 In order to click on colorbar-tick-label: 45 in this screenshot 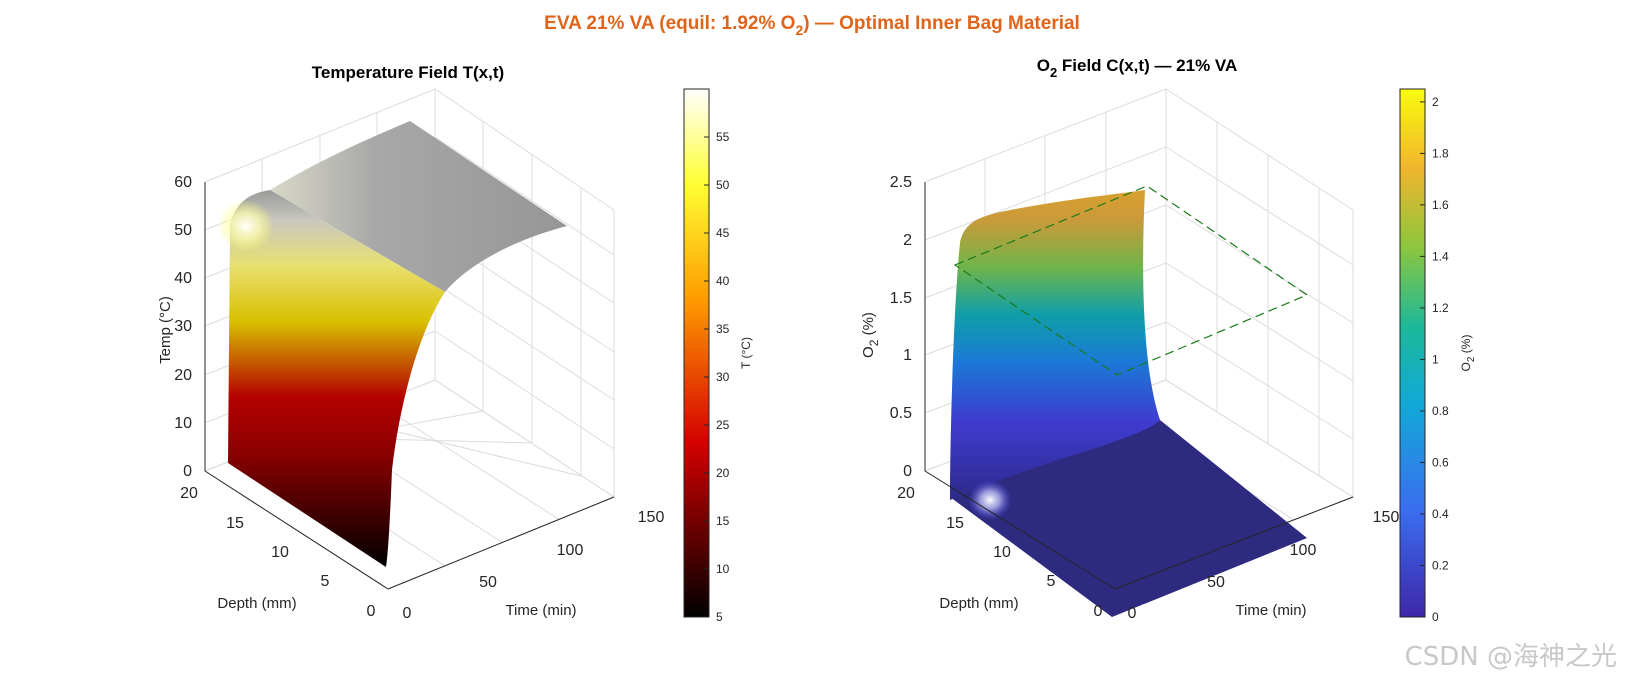, I will do `click(723, 233)`.